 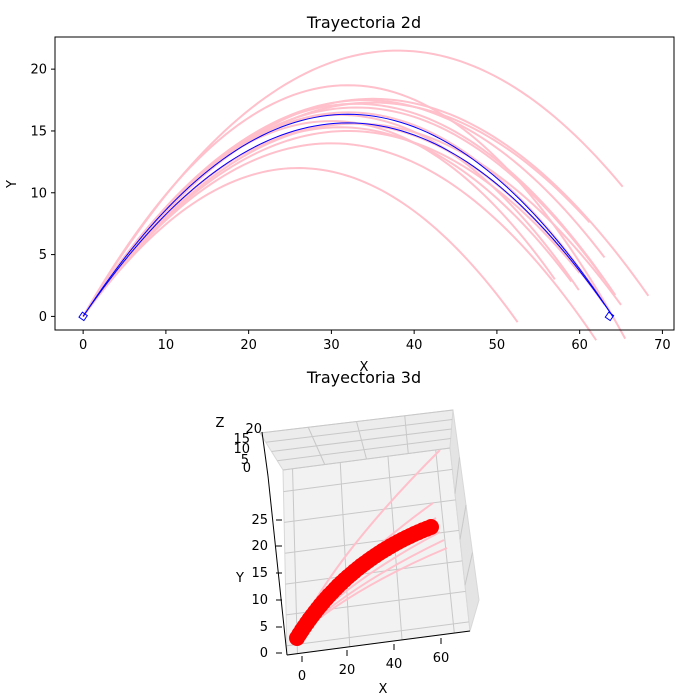 I want to click on main-trajectory-end, so click(x=609, y=316).